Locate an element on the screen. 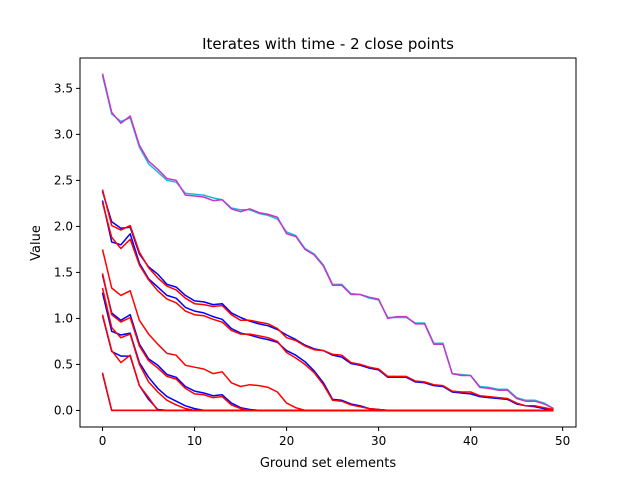 The width and height of the screenshot is (640, 480). y-axis: 0.0 0.5 1.0 1.5 2.0 2.5 3.0 3.5 is located at coordinates (67, 249).